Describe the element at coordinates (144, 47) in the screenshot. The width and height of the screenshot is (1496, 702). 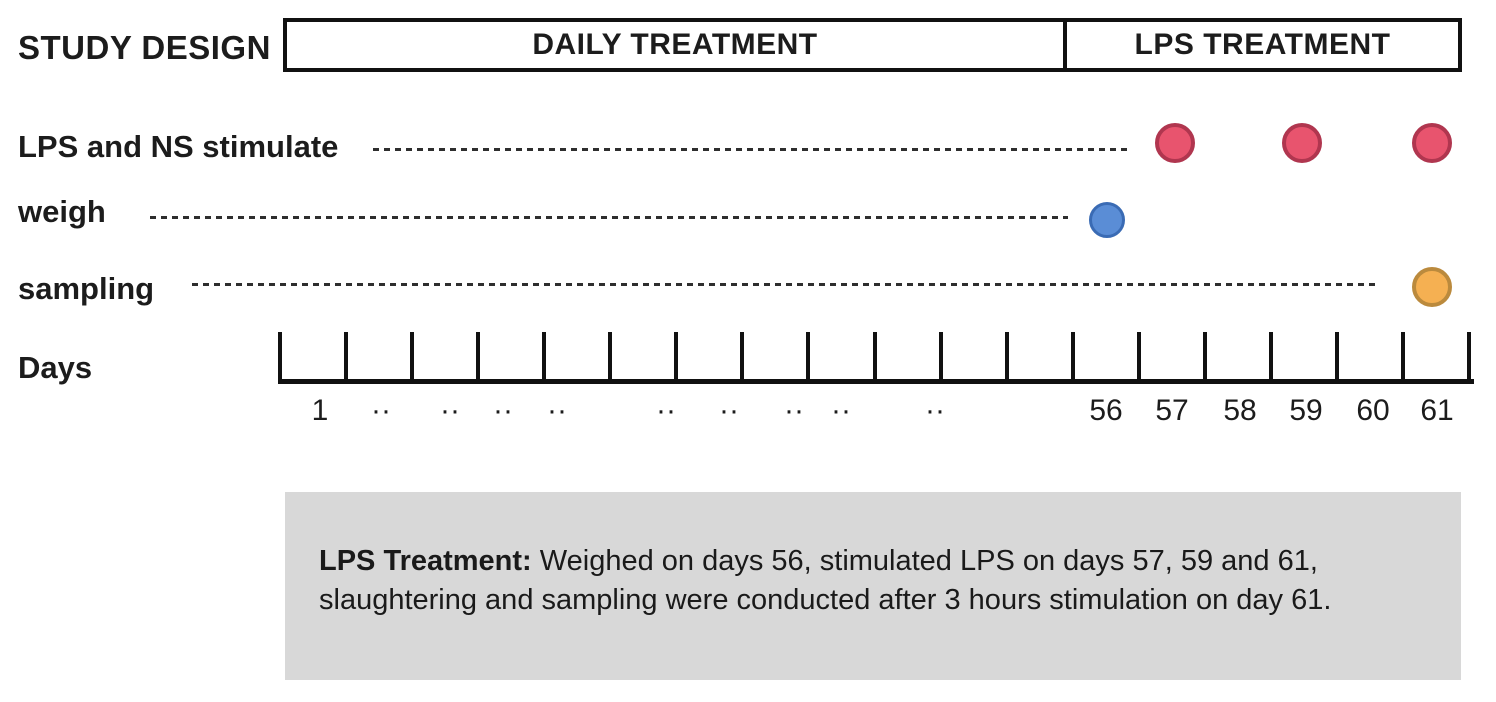
I see `figure-title: STUDY DESIGN` at that location.